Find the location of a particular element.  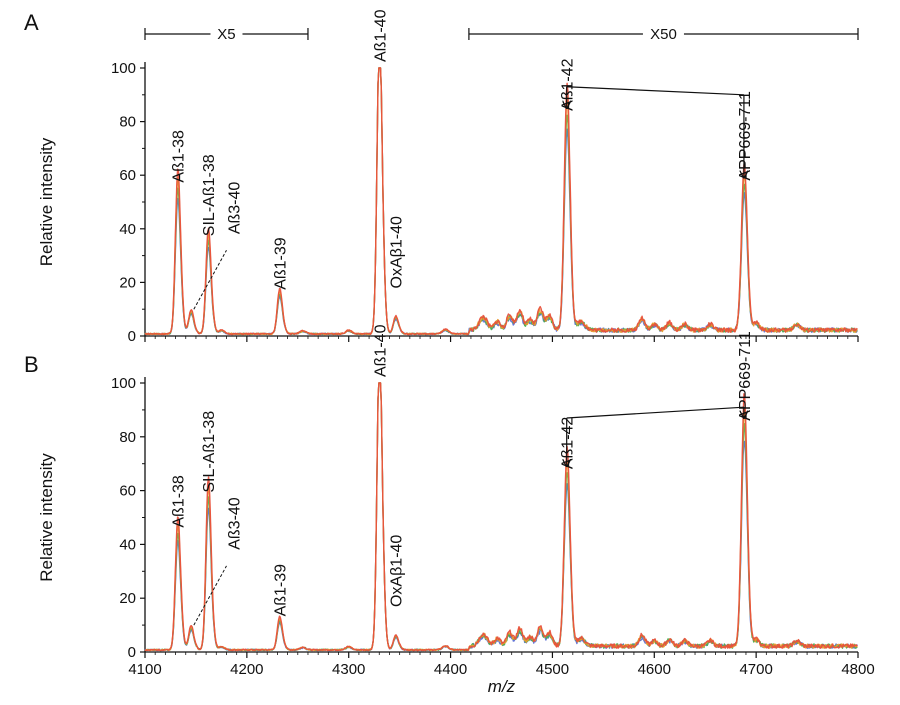

scale-marker-x50: X50 is located at coordinates (663, 34).